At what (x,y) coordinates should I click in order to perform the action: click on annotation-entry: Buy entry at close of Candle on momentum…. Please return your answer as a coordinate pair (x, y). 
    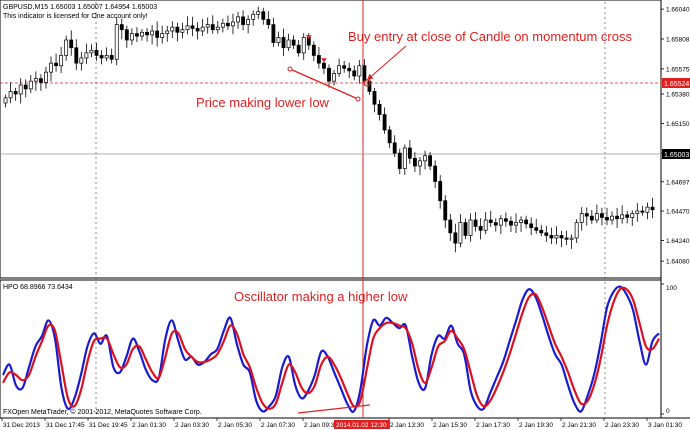
    Looking at the image, I should click on (490, 36).